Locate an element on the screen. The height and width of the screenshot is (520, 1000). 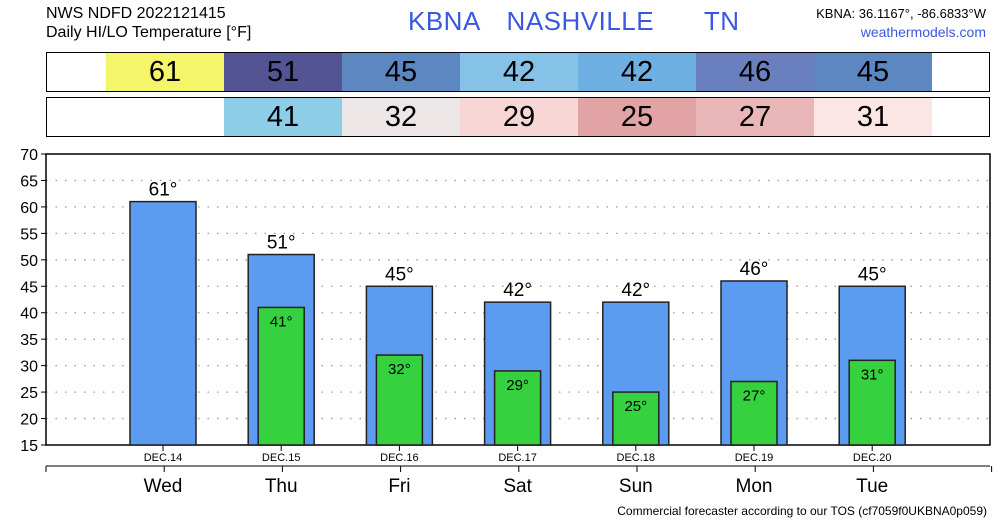
y-tick-label: 45 is located at coordinates (29, 287).